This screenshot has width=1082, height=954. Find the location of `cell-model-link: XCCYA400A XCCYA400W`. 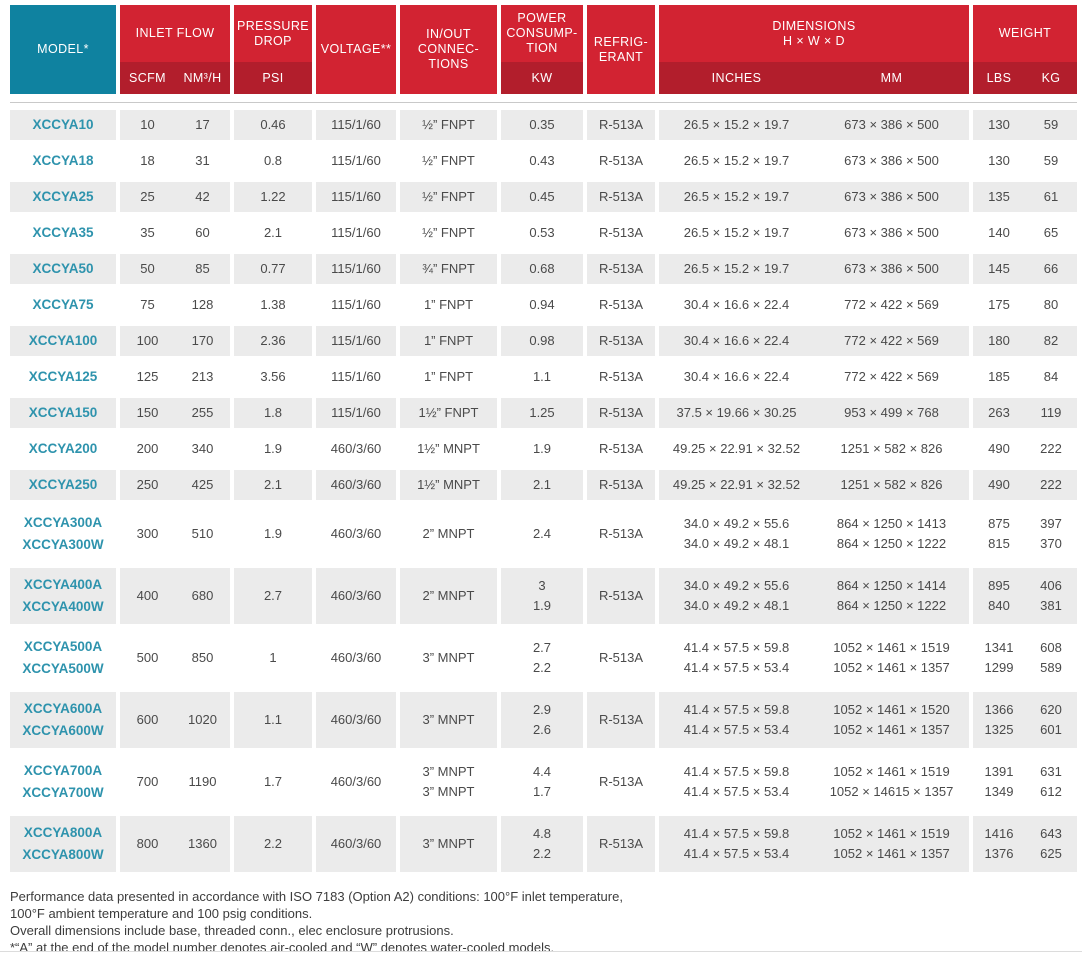

cell-model-link: XCCYA400A XCCYA400W is located at coordinates (63, 596).